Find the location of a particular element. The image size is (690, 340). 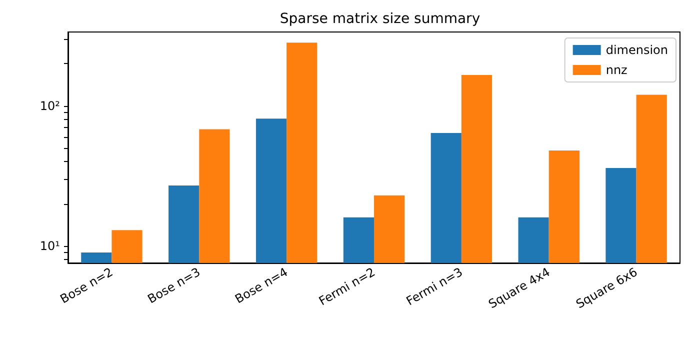

x-tick-label: Bose n=2 is located at coordinates (87, 285).